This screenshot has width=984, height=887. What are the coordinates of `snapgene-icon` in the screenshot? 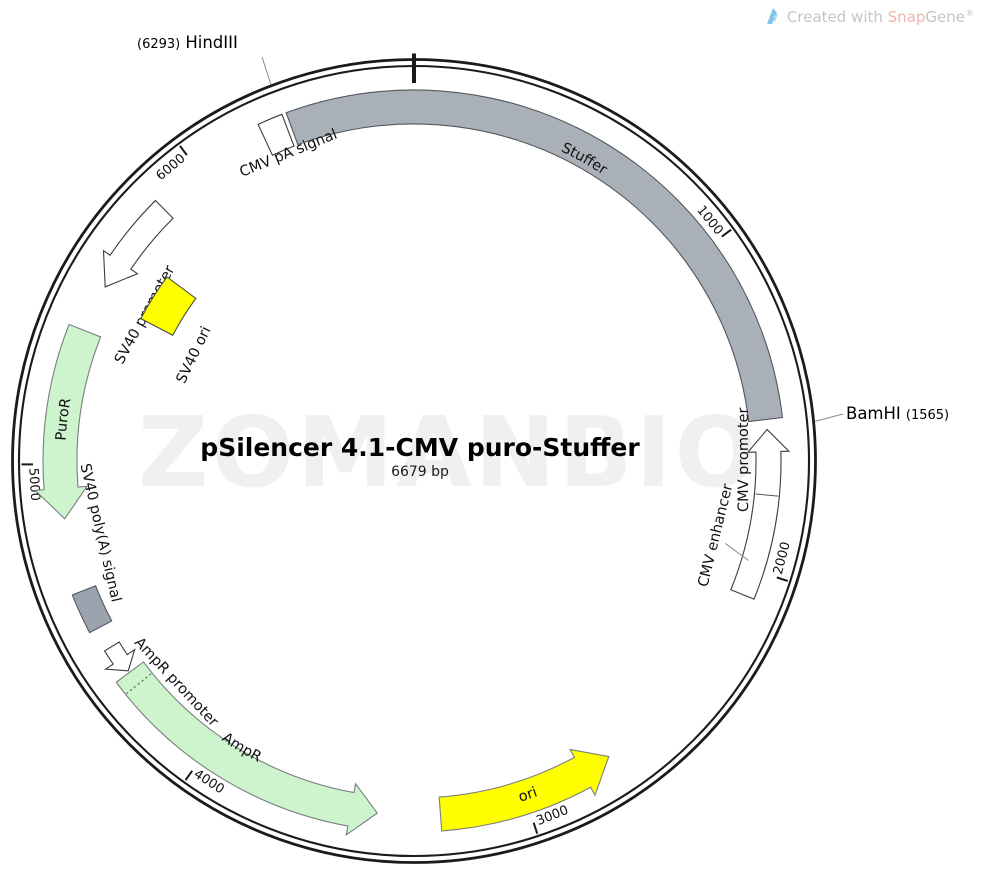 It's located at (772, 16).